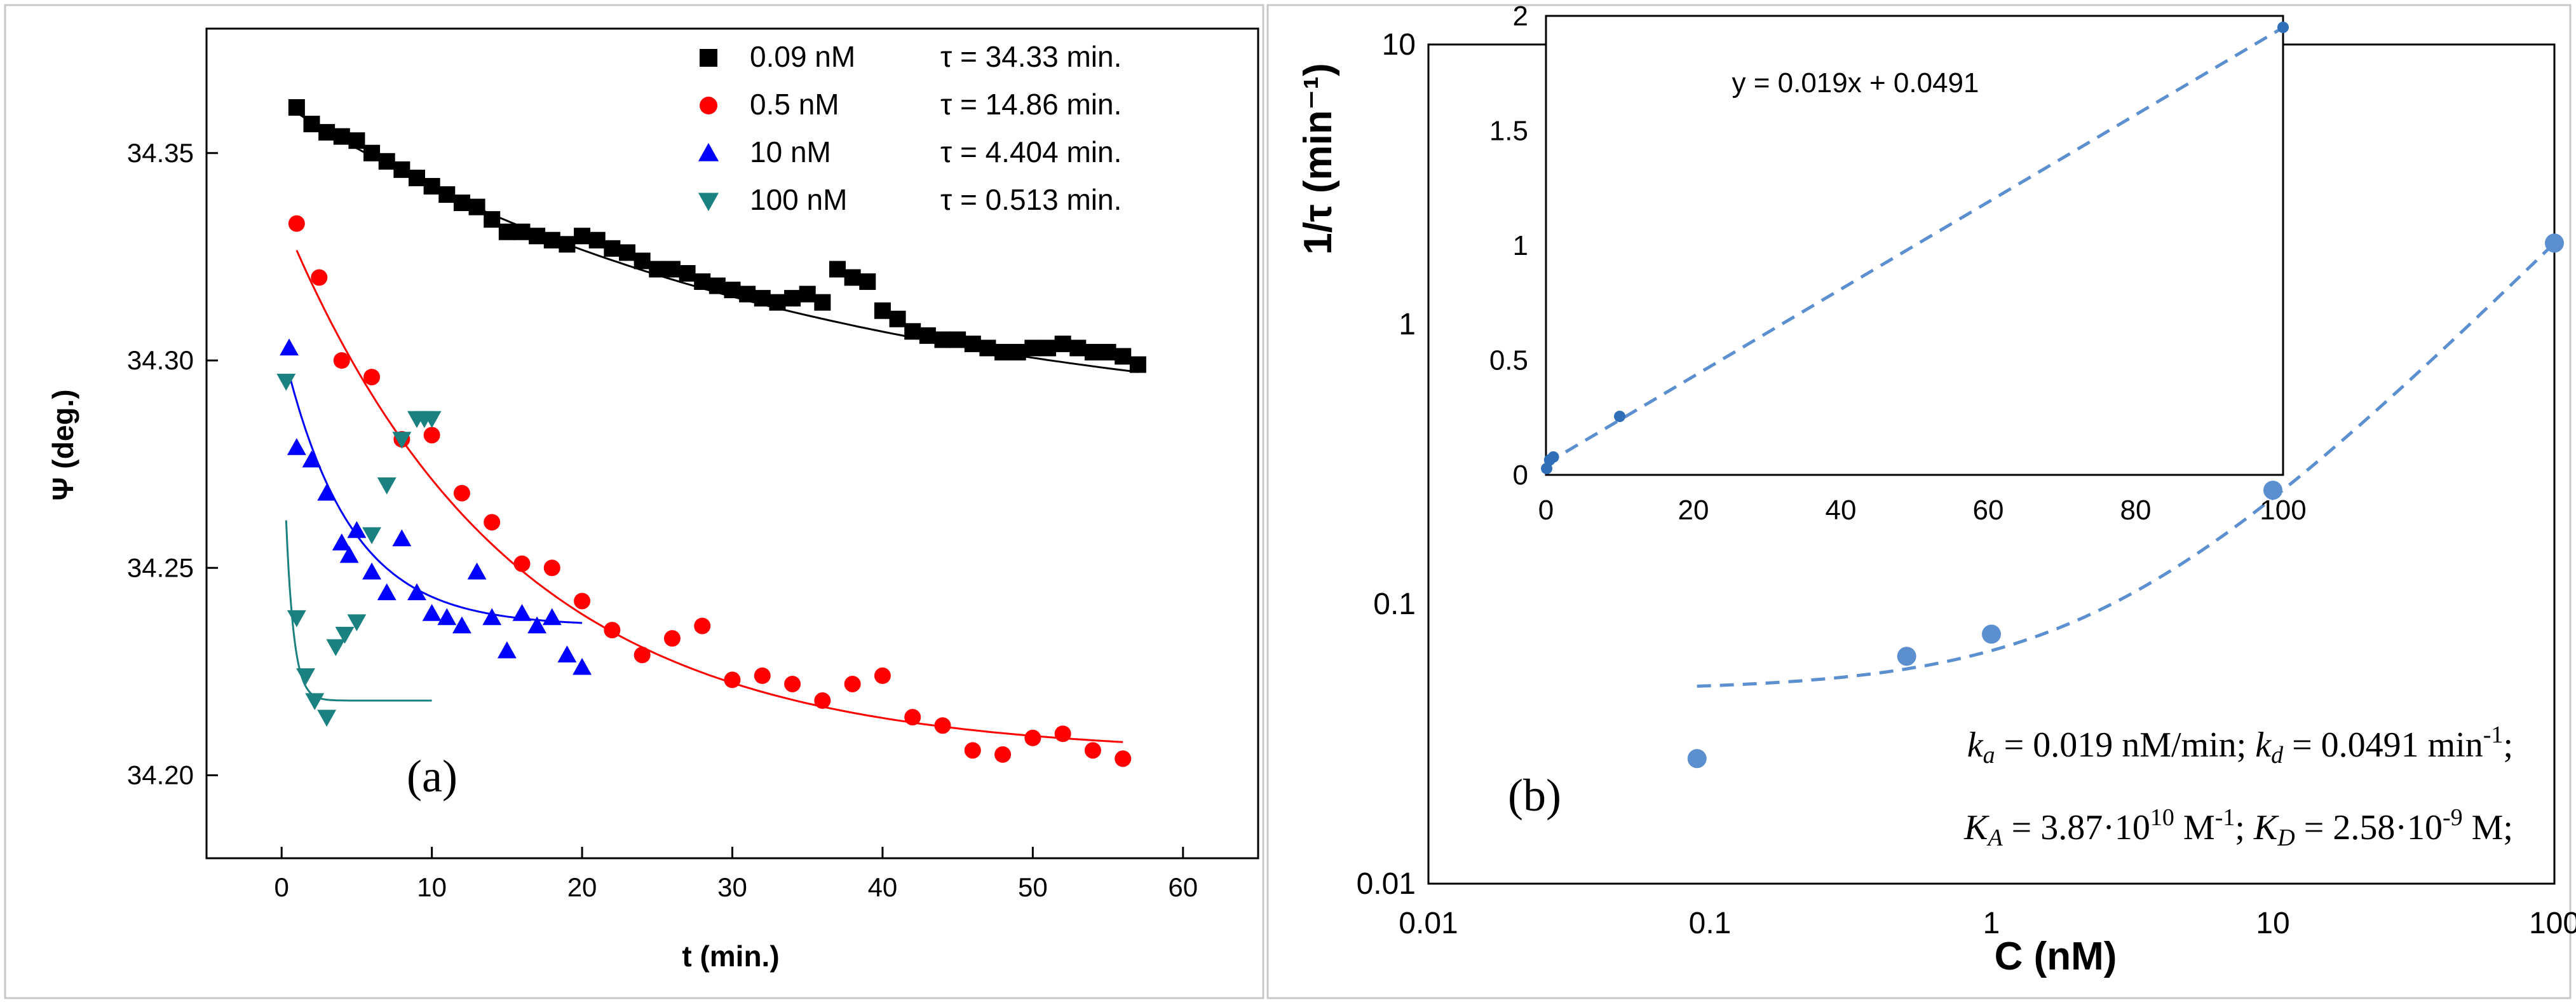 The width and height of the screenshot is (2576, 1007). Describe the element at coordinates (160, 775) in the screenshot. I see `panel-a-y-tick-label: 34.20` at that location.